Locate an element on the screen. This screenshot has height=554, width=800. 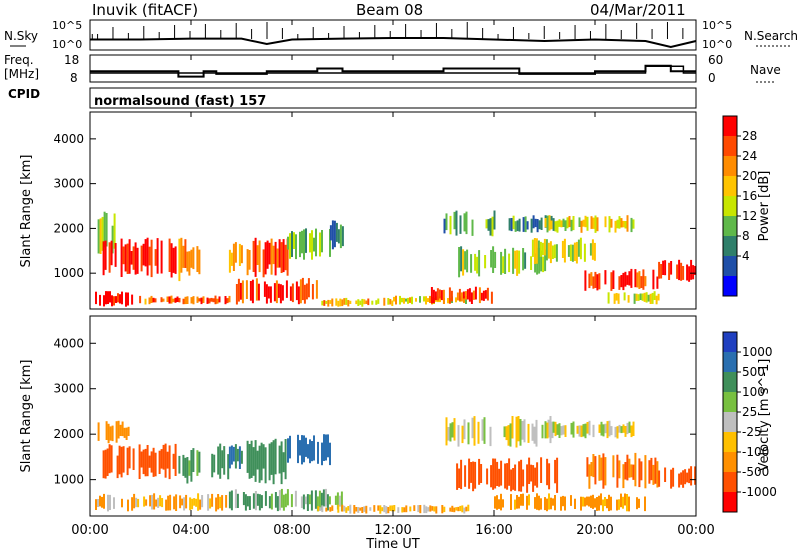
freq-label-line2: [MHz] is located at coordinates (21, 74).